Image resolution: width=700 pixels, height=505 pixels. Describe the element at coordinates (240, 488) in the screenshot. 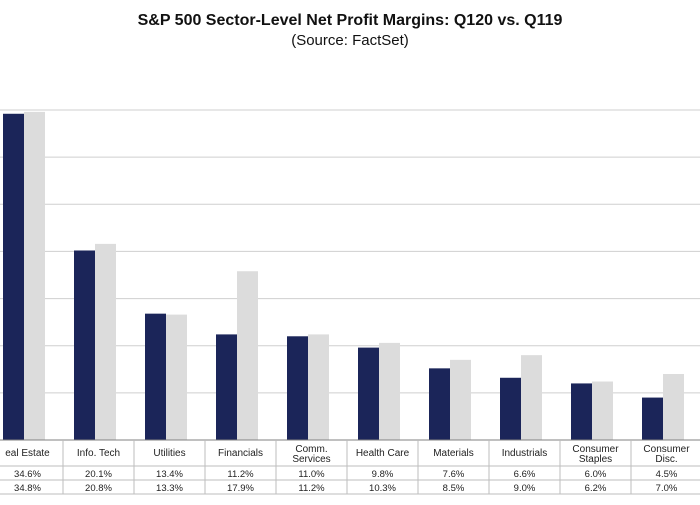

I see `data-label-q119: 17.9%` at that location.